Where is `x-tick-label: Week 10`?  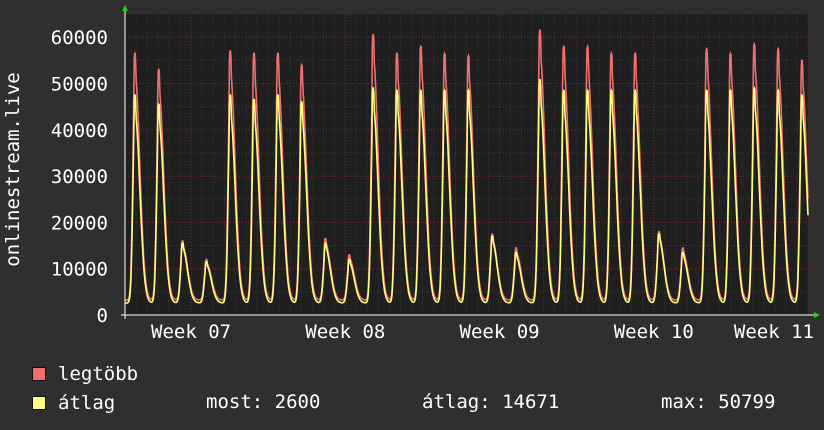 x-tick-label: Week 10 is located at coordinates (654, 332).